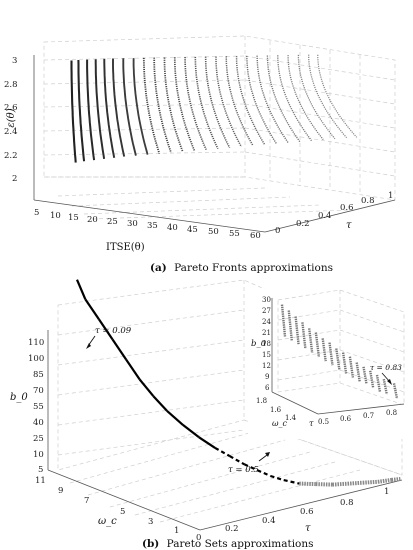 Image resolution: width=413 pixels, height=550 pixels. I want to click on inset-xtick: 0.8, so click(391, 413).